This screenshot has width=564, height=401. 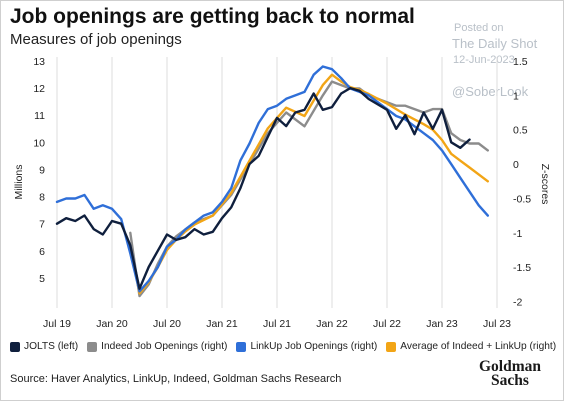 What do you see at coordinates (39, 89) in the screenshot?
I see `y-tick-label: 12` at bounding box center [39, 89].